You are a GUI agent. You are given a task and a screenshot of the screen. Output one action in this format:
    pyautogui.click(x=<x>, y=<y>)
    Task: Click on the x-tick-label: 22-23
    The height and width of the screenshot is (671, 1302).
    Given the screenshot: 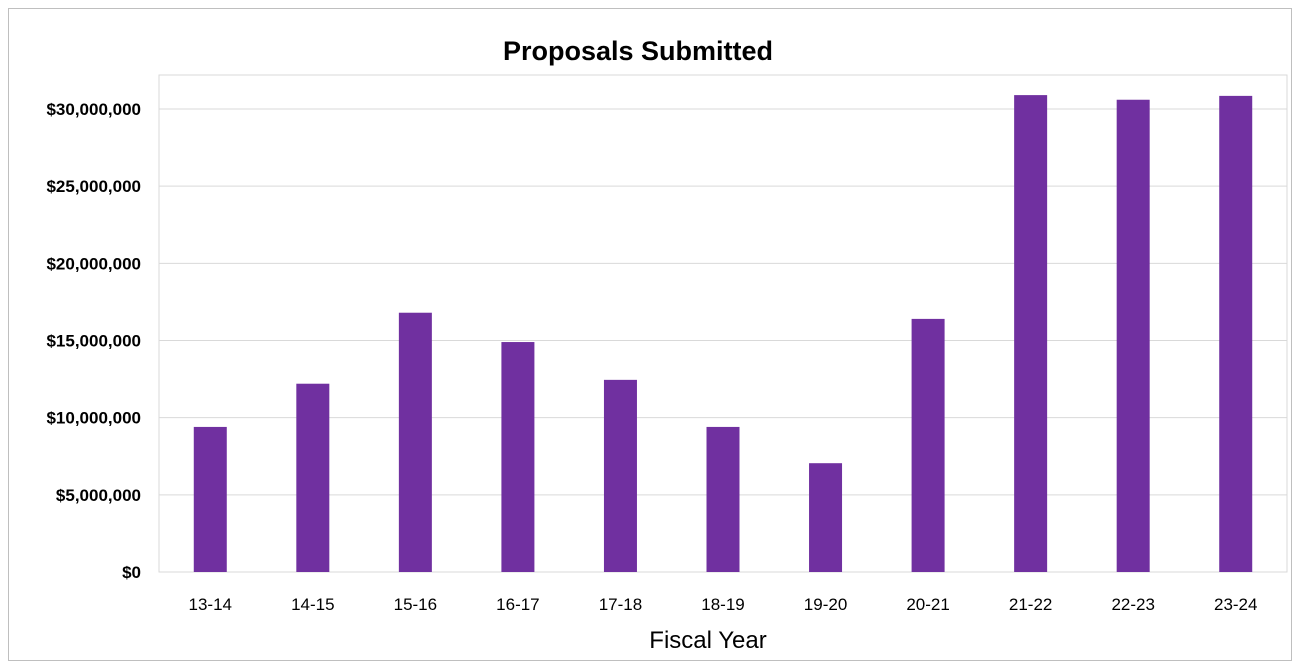 What is the action you would take?
    pyautogui.click(x=1132, y=604)
    